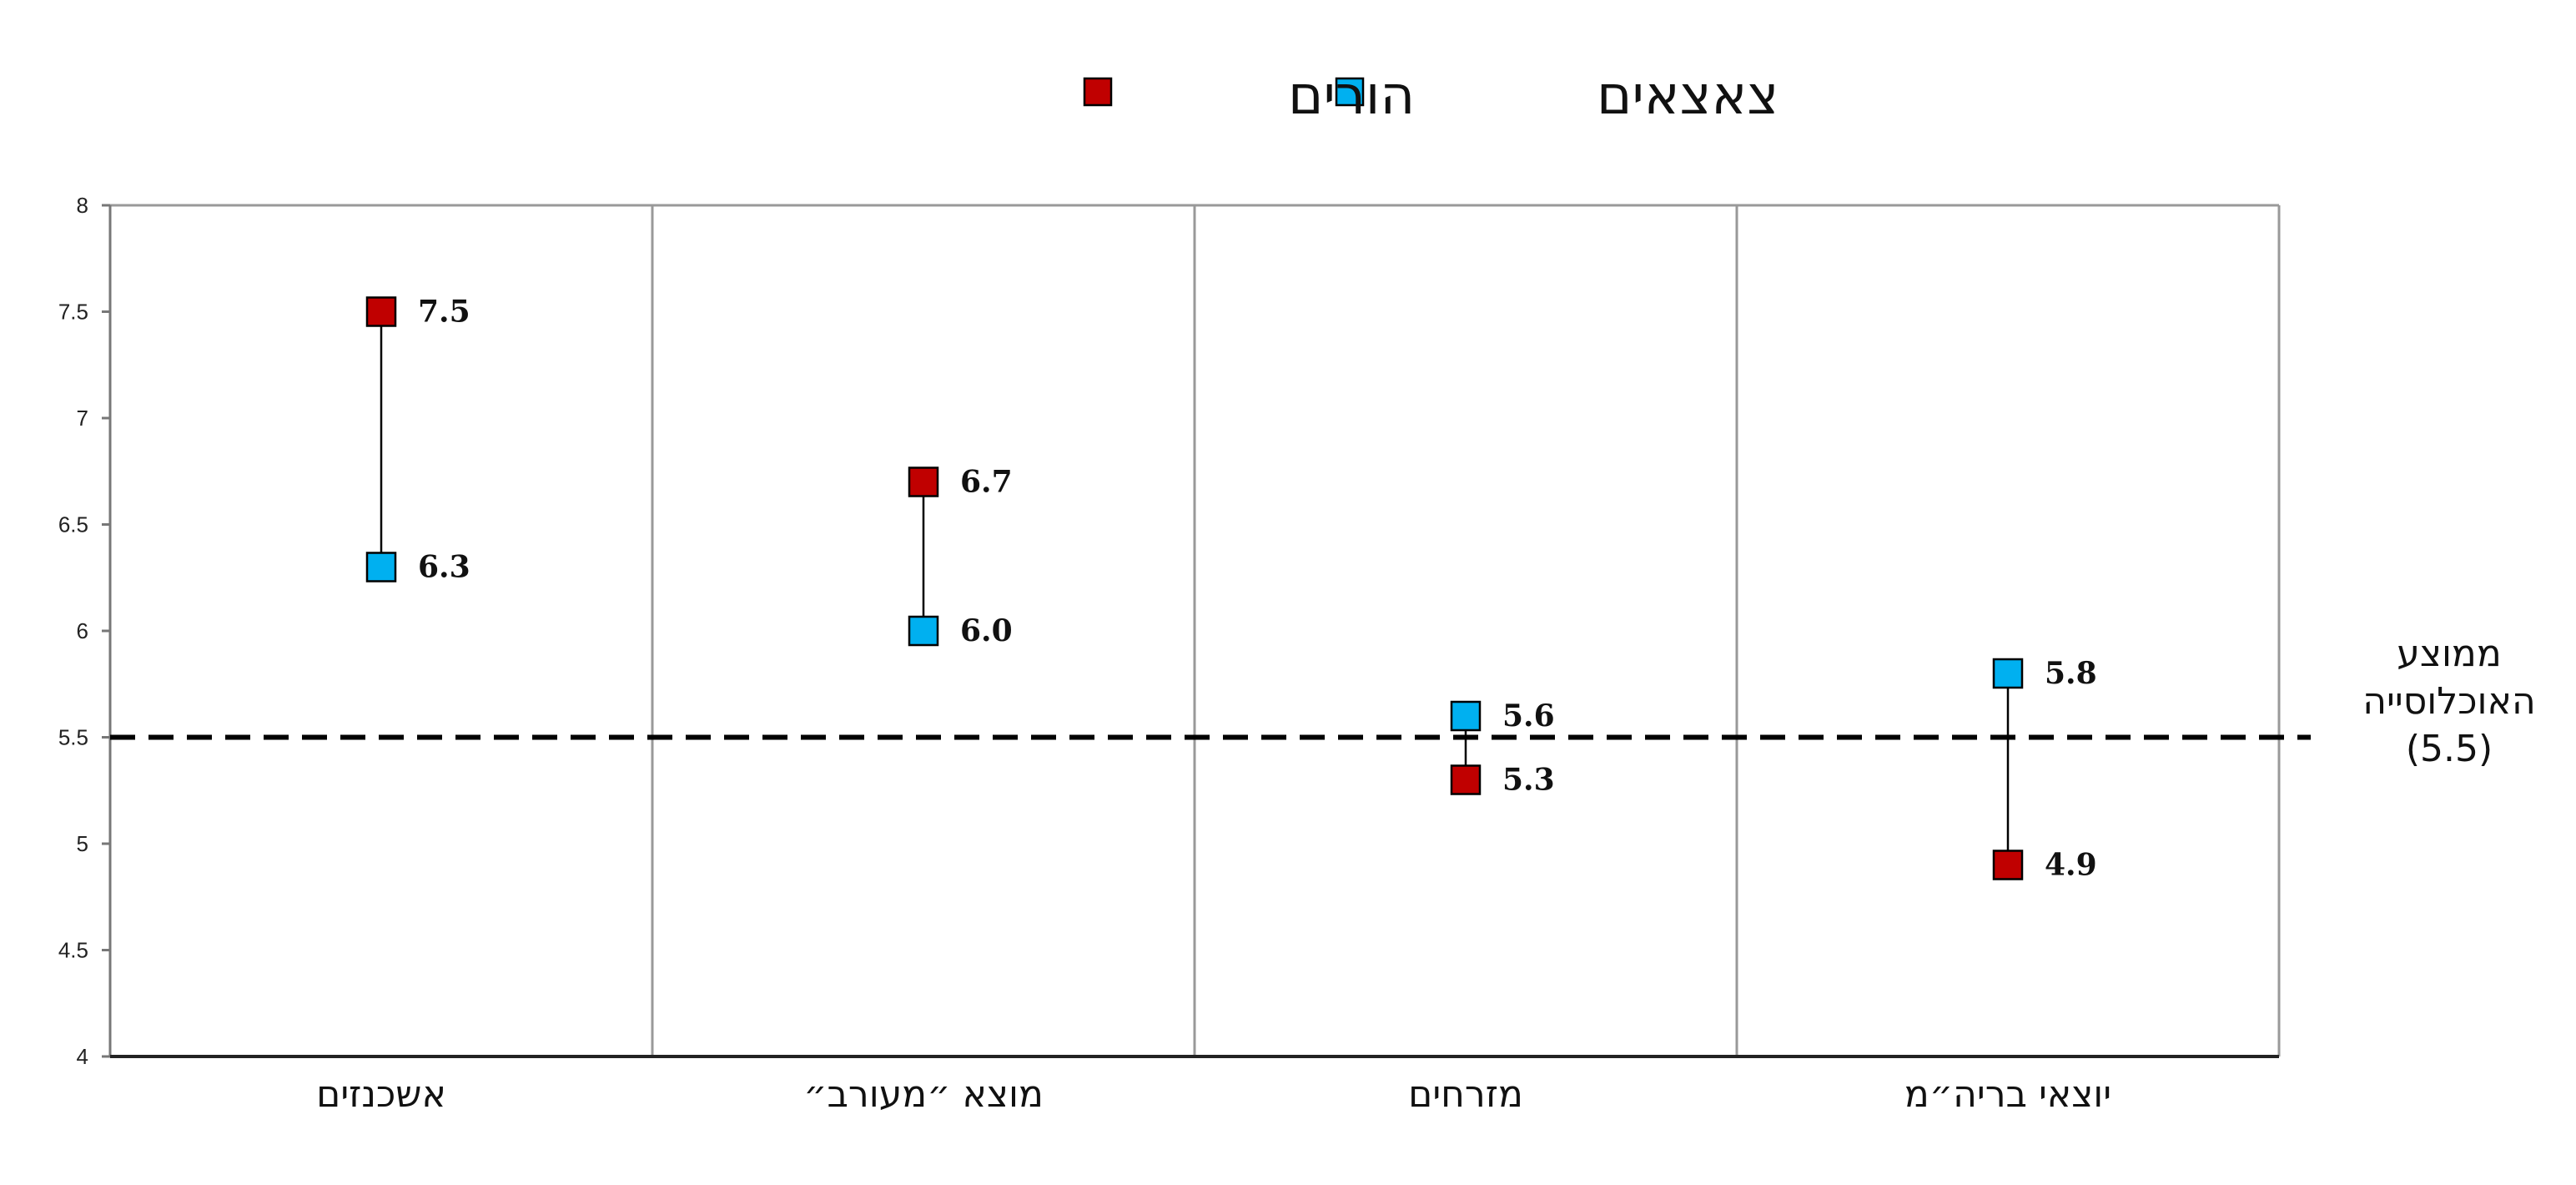 The image size is (2576, 1185). What do you see at coordinates (73, 737) in the screenshot?
I see `y-tick-label: 5.5` at bounding box center [73, 737].